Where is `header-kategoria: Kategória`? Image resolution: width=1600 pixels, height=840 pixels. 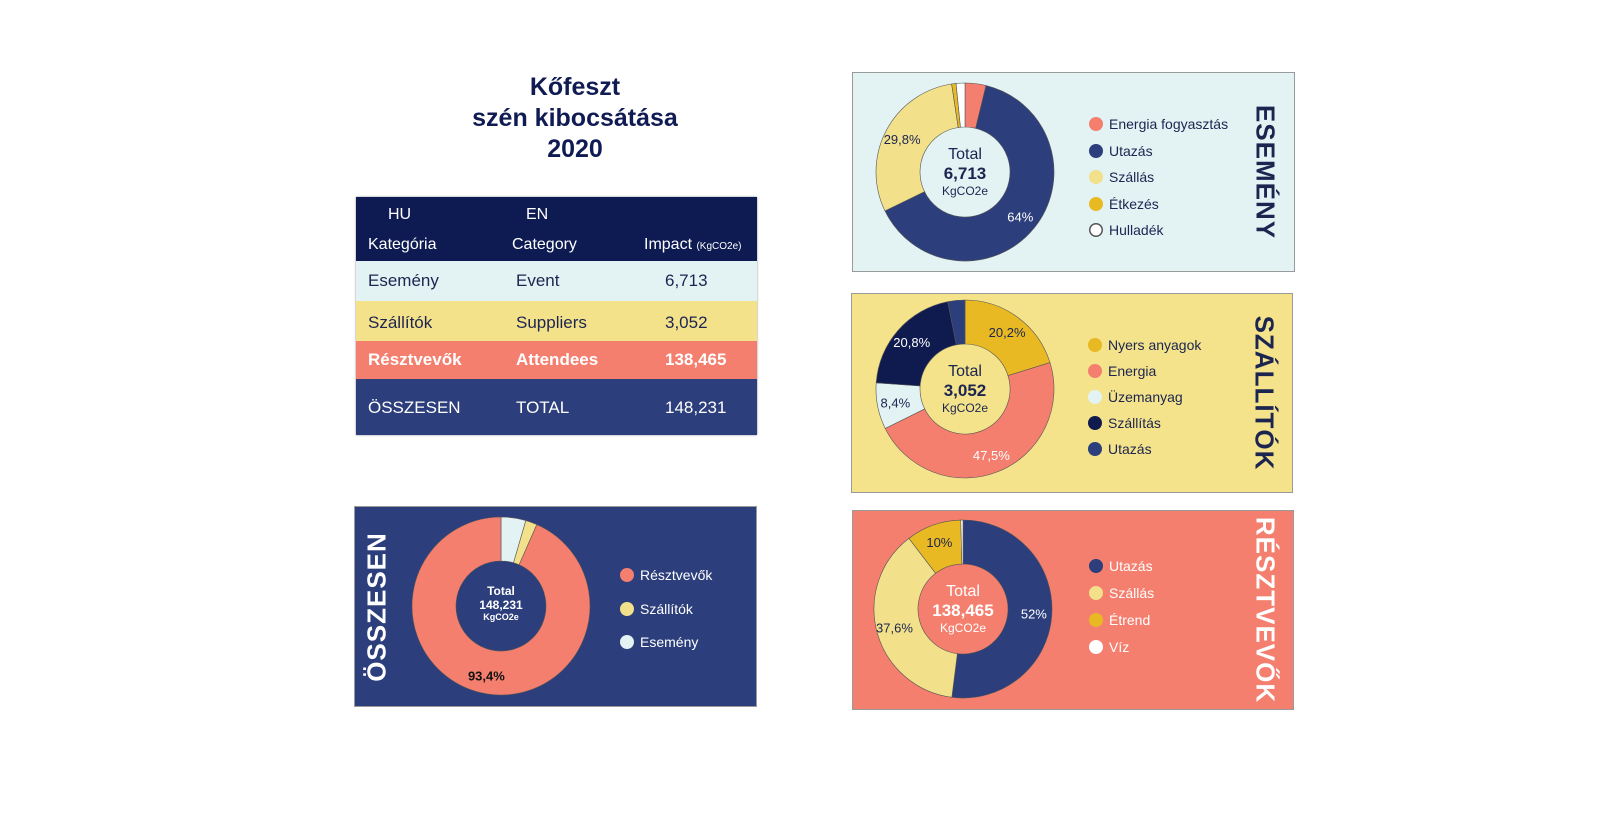
header-kategoria: Kategória is located at coordinates (402, 244).